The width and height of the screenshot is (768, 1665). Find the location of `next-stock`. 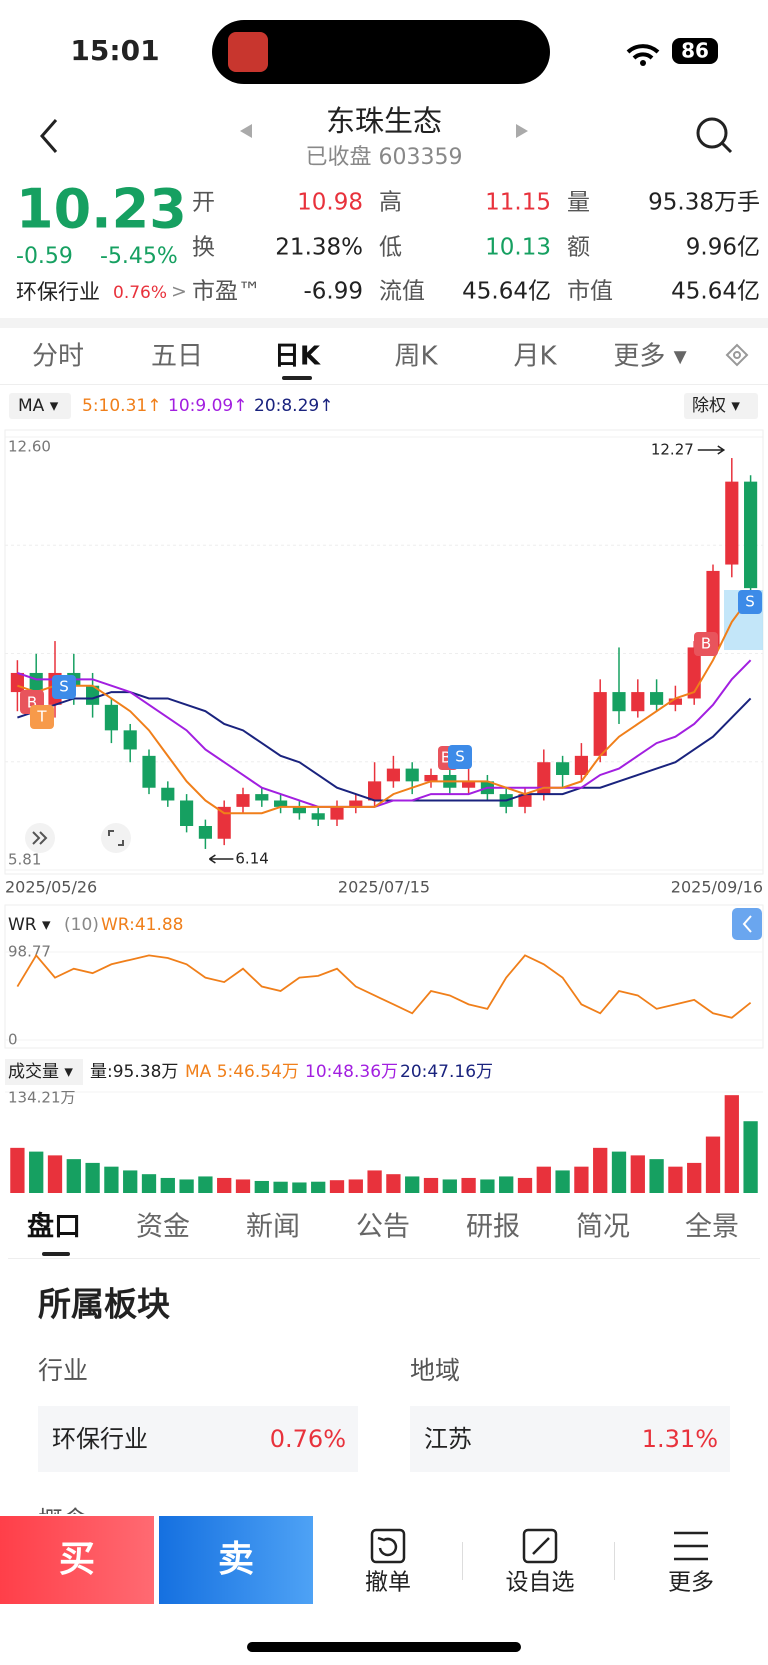

next-stock is located at coordinates (522, 131).